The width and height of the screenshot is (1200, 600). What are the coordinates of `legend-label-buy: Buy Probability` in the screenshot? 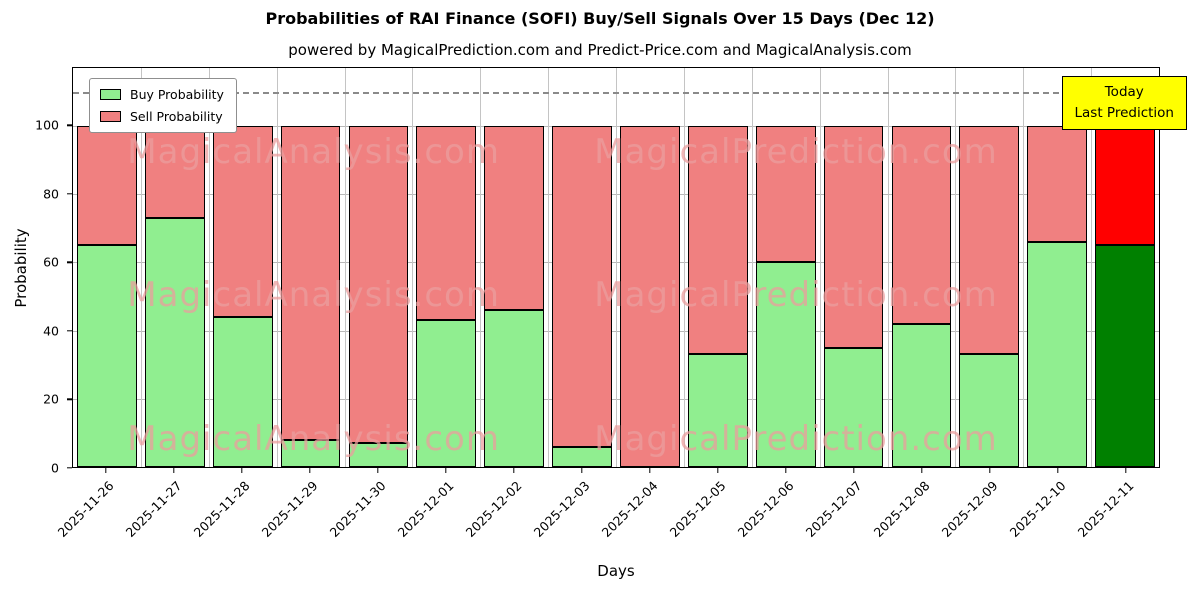 It's located at (177, 94).